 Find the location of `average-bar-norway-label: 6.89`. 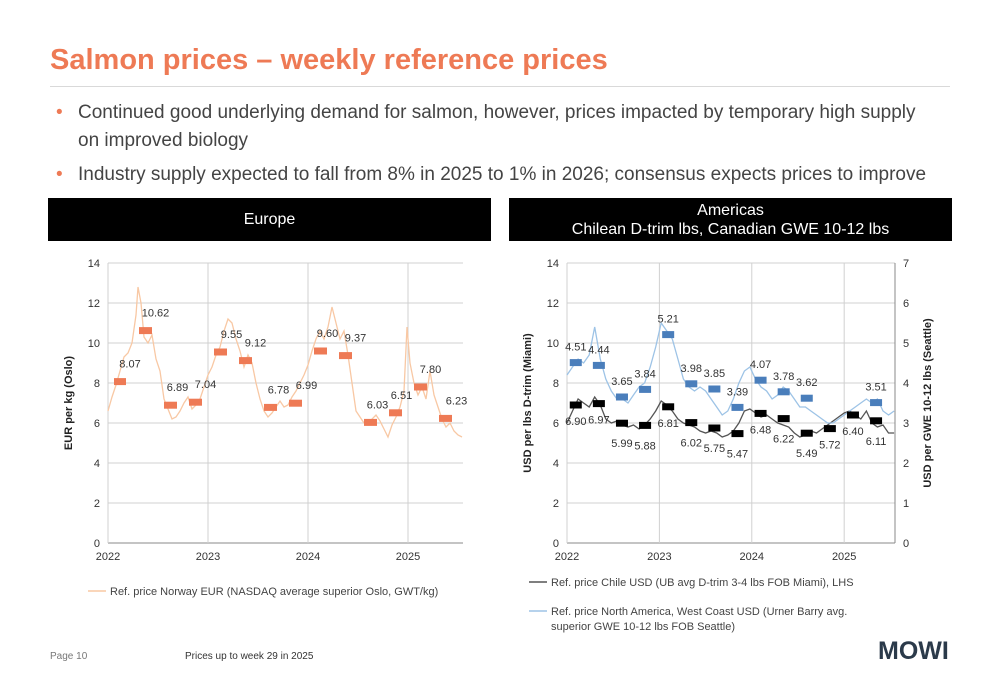

average-bar-norway-label: 6.89 is located at coordinates (177, 388).